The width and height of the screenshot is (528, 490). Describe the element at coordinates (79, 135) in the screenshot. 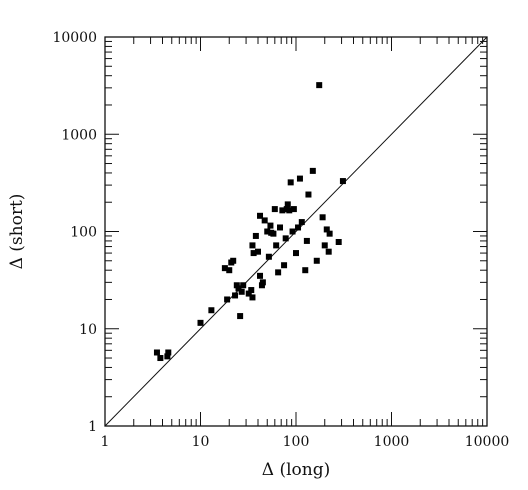

I see `y-tick-label: 1000` at that location.